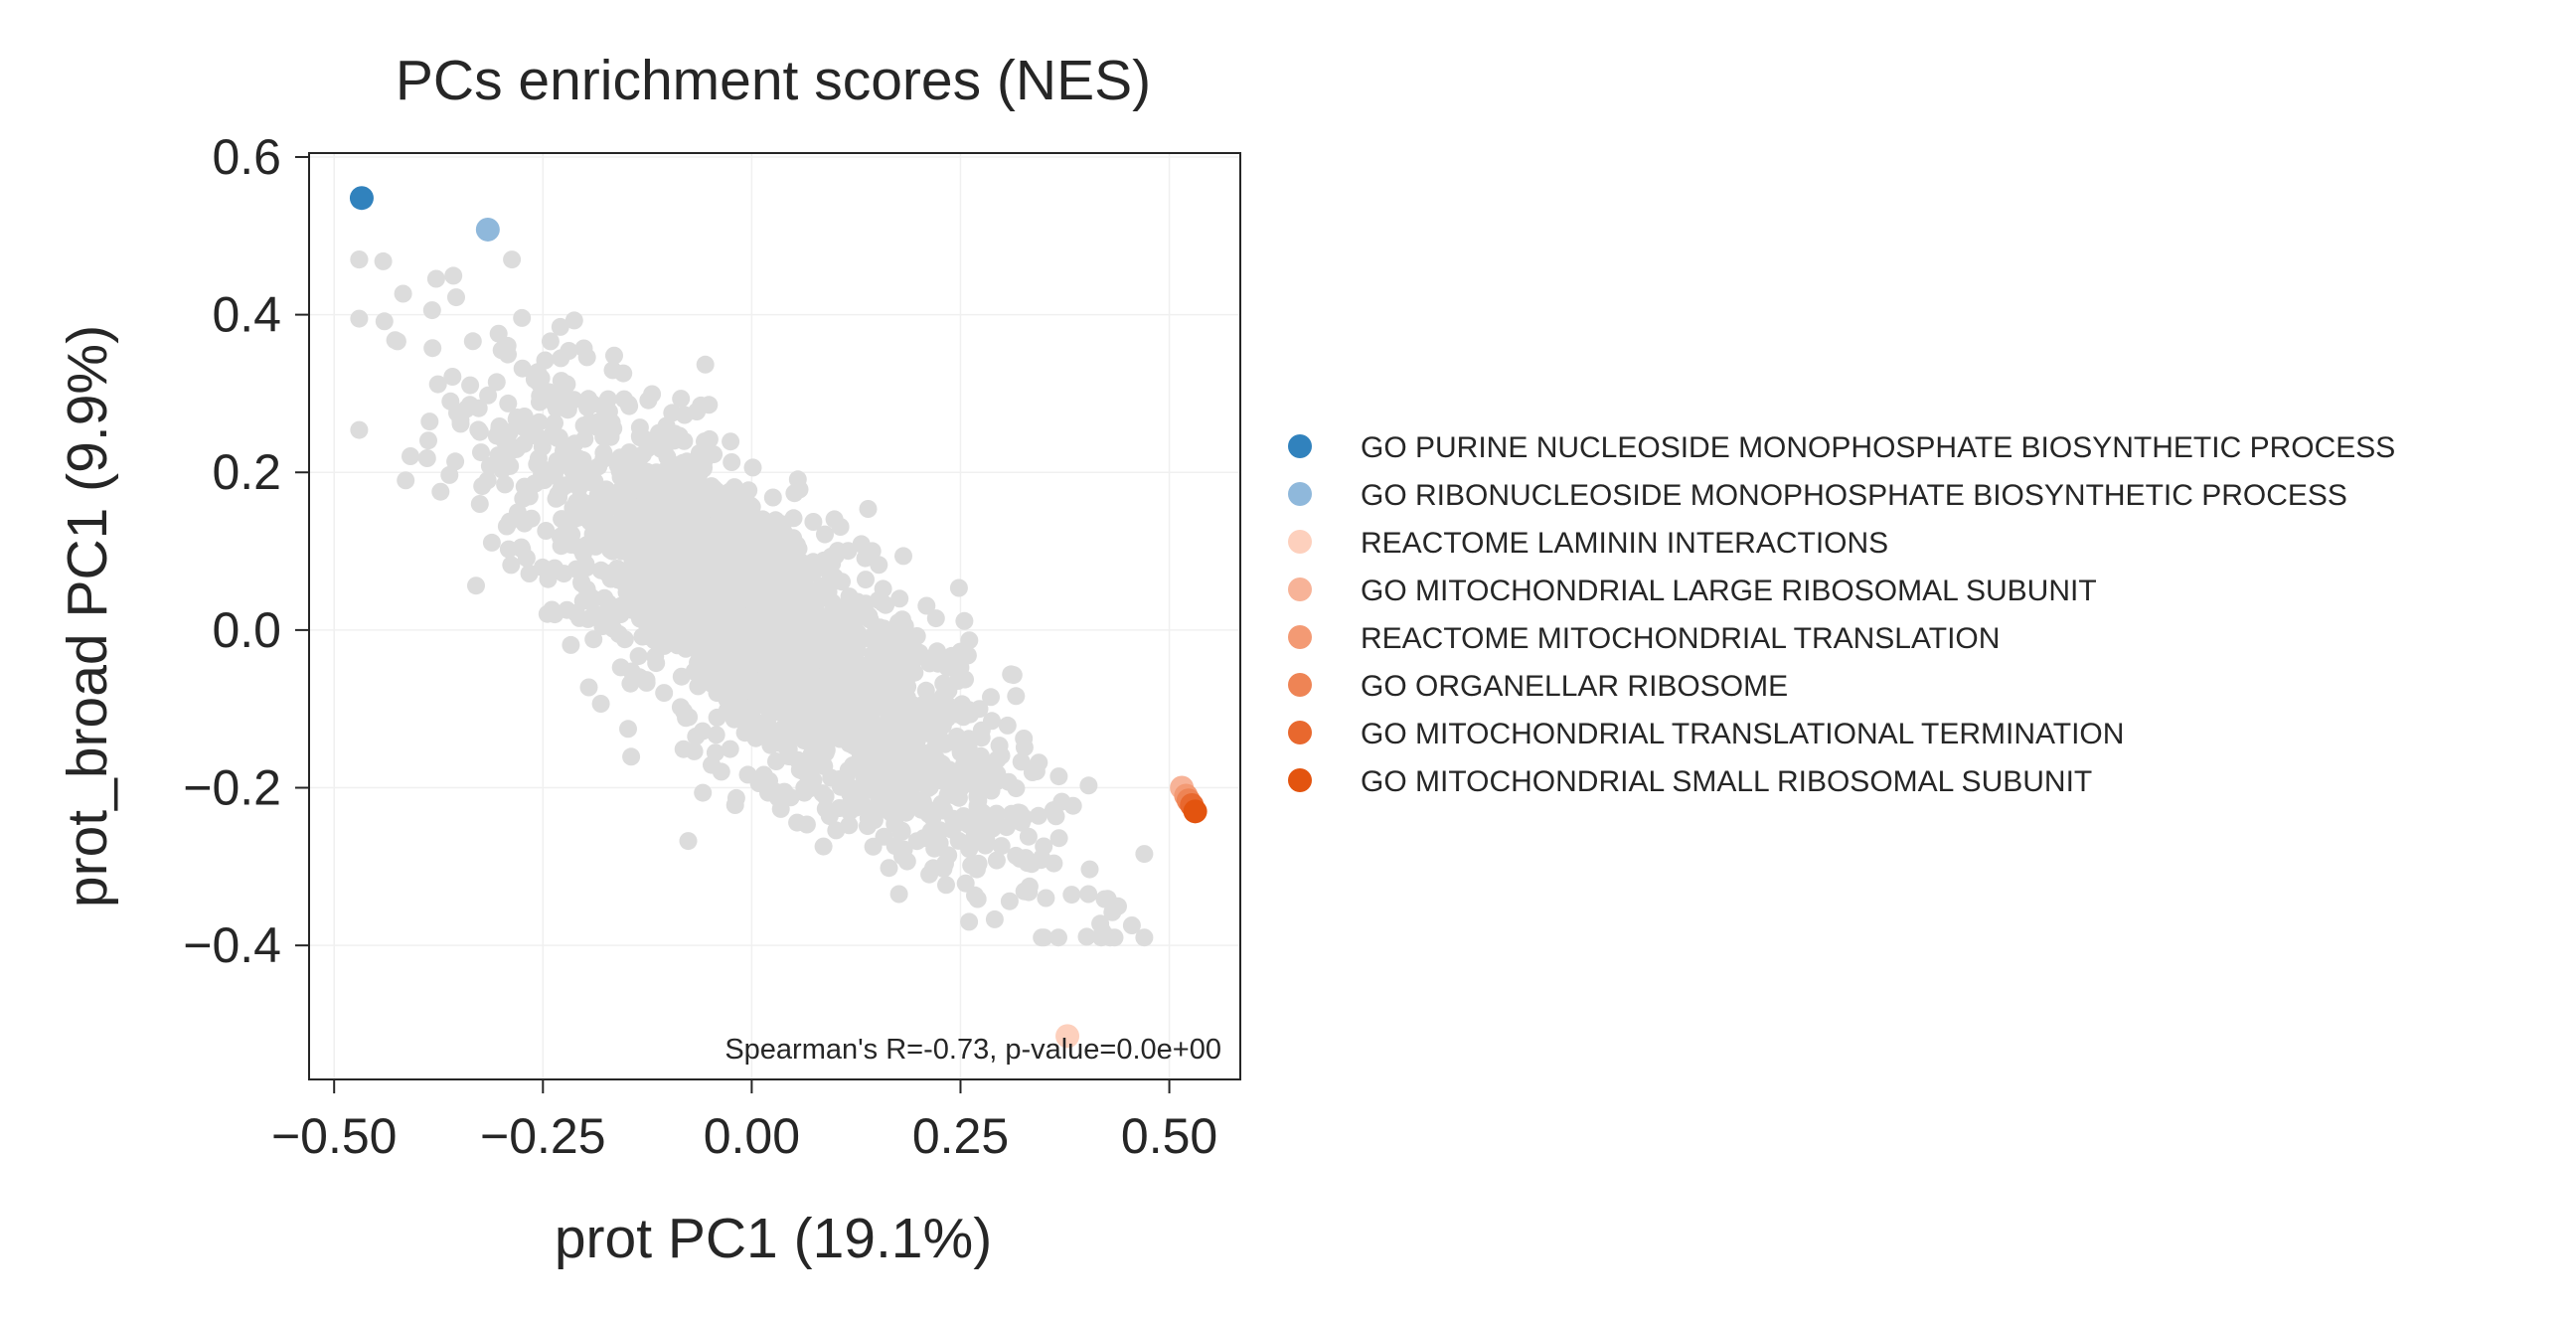 The height and width of the screenshot is (1319, 2576). Describe the element at coordinates (246, 472) in the screenshot. I see `y-tick-label: 0.2` at that location.